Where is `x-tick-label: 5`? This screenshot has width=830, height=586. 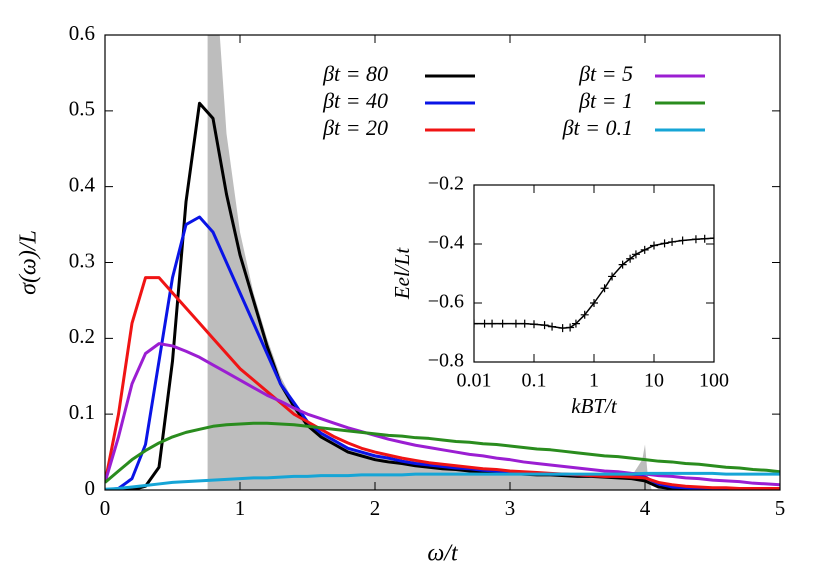
x-tick-label: 5 is located at coordinates (780, 508).